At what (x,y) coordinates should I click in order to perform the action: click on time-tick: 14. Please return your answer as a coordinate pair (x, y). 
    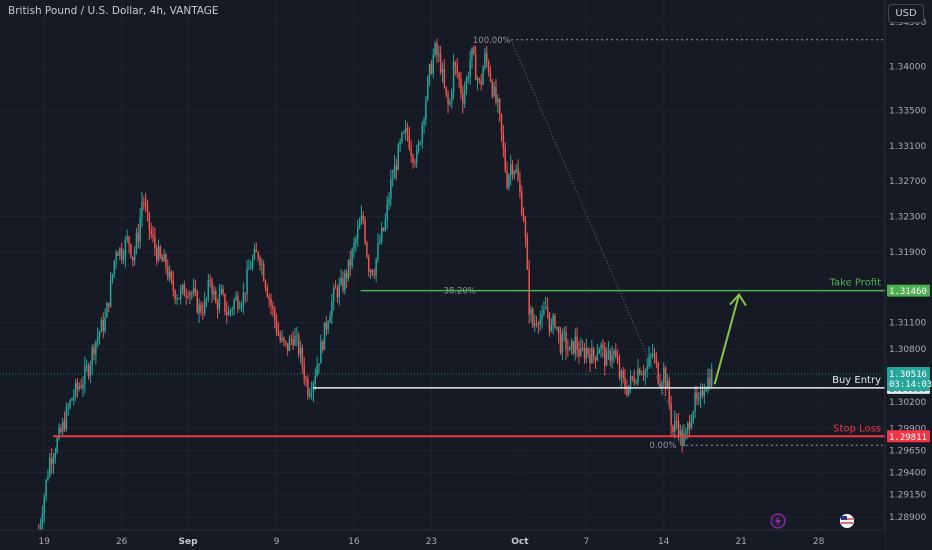
    Looking at the image, I should click on (664, 542).